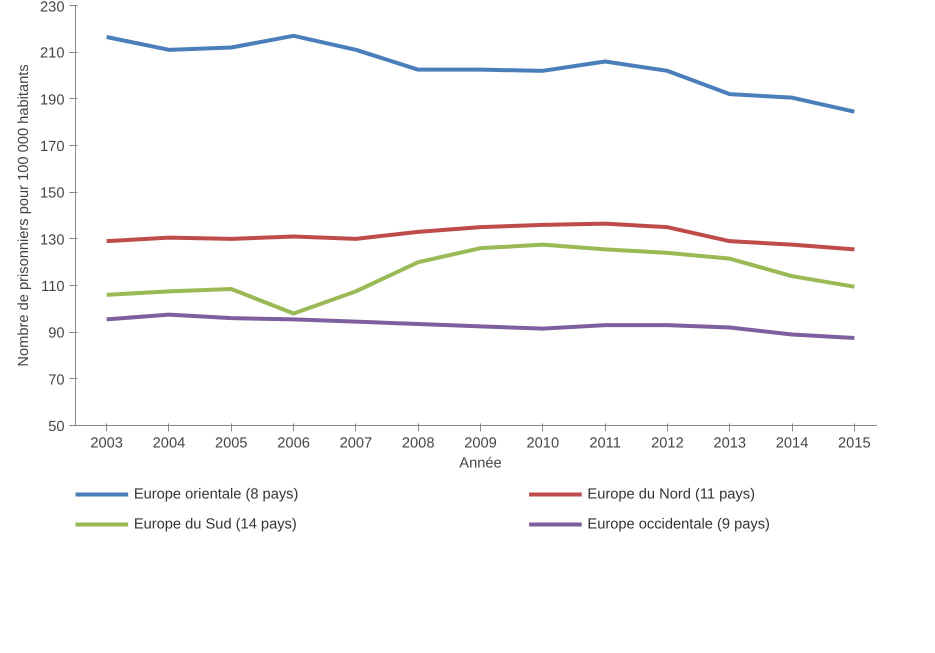  What do you see at coordinates (56, 380) in the screenshot?
I see `y-tick-label: 70` at bounding box center [56, 380].